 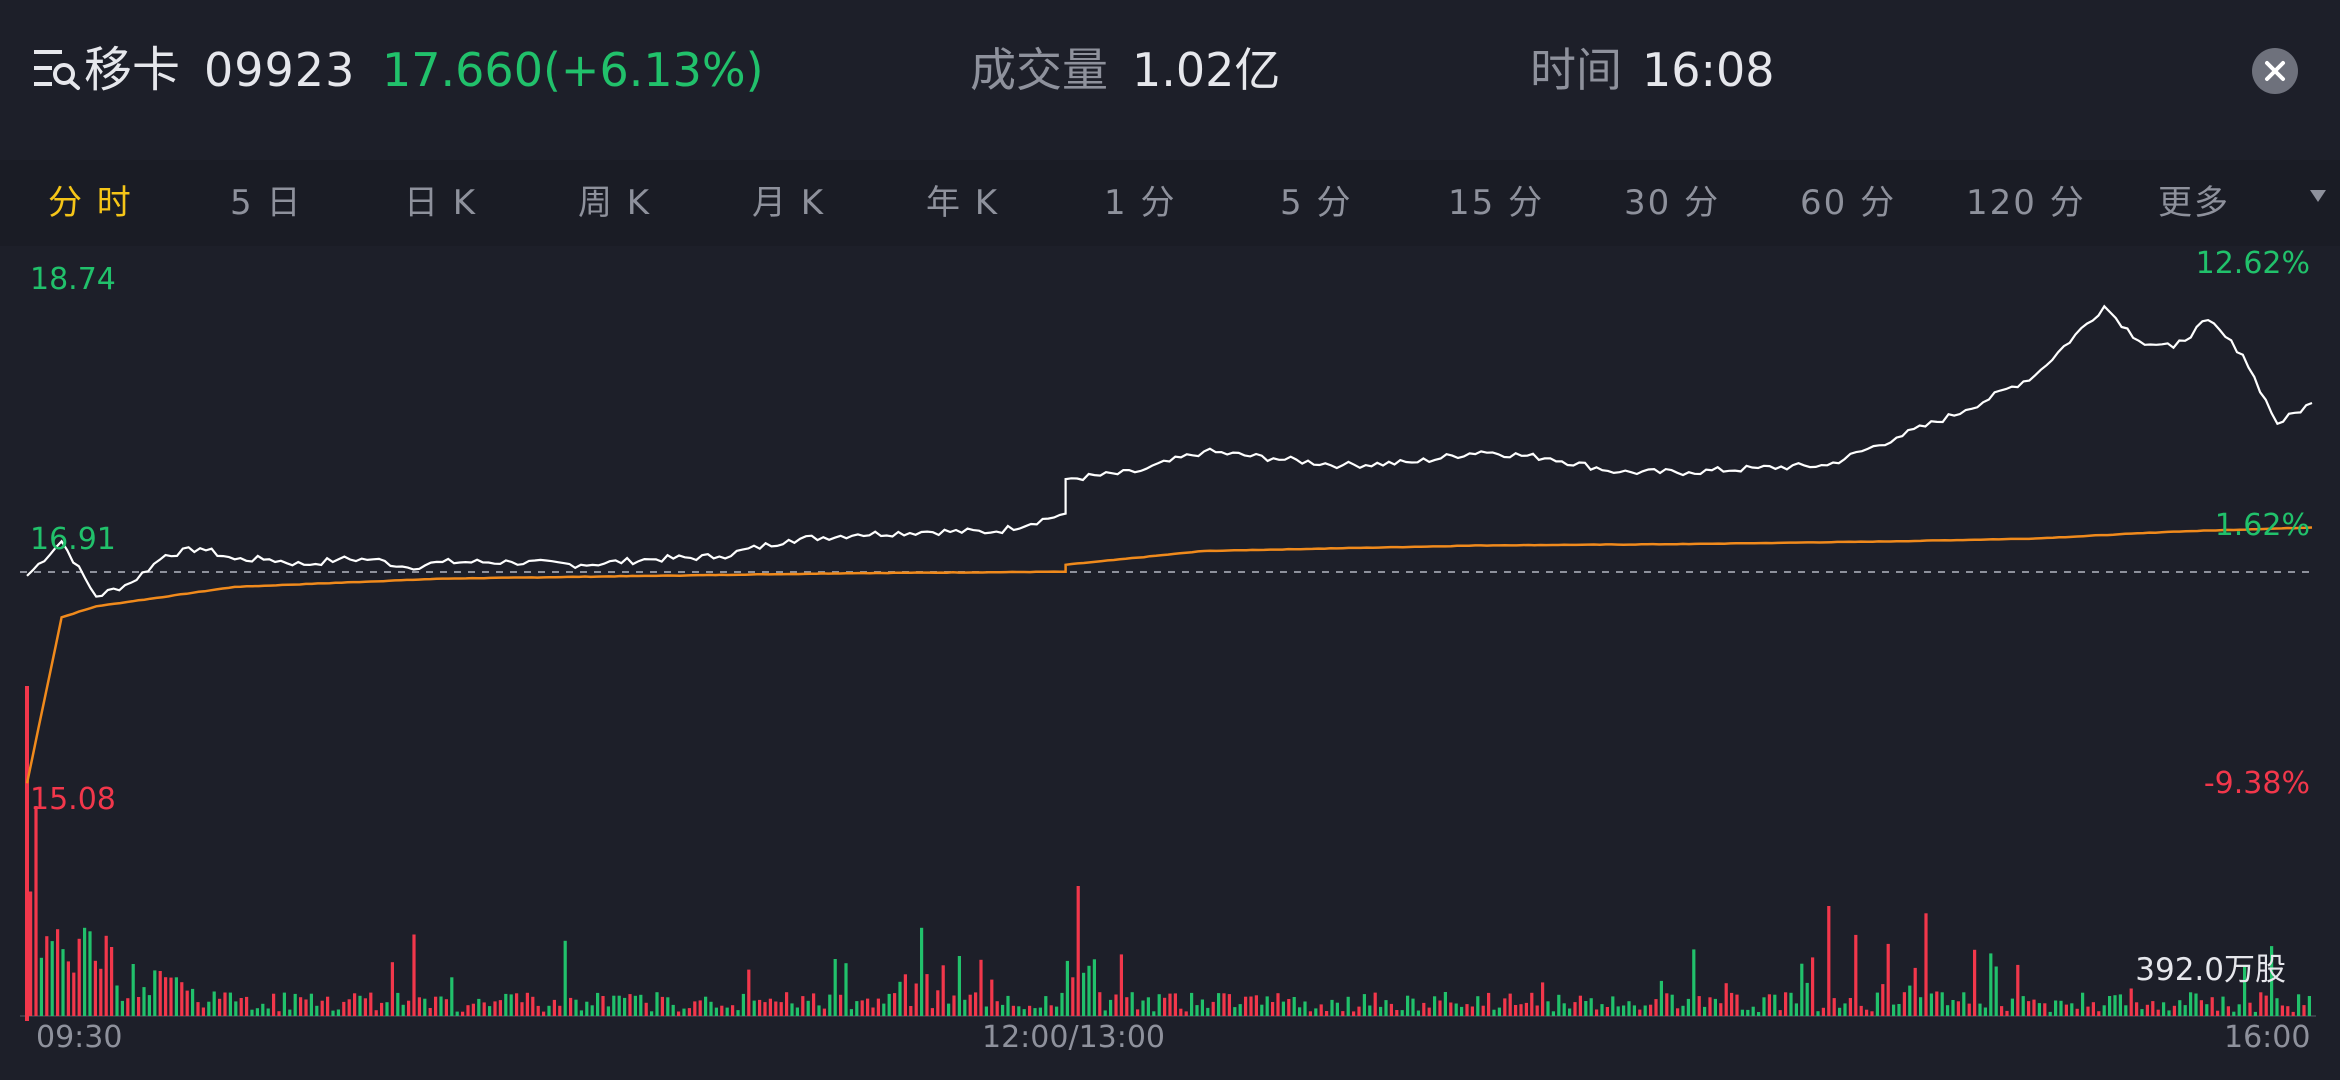 I want to click on tab-monthly-k: 月 K, so click(x=789, y=203).